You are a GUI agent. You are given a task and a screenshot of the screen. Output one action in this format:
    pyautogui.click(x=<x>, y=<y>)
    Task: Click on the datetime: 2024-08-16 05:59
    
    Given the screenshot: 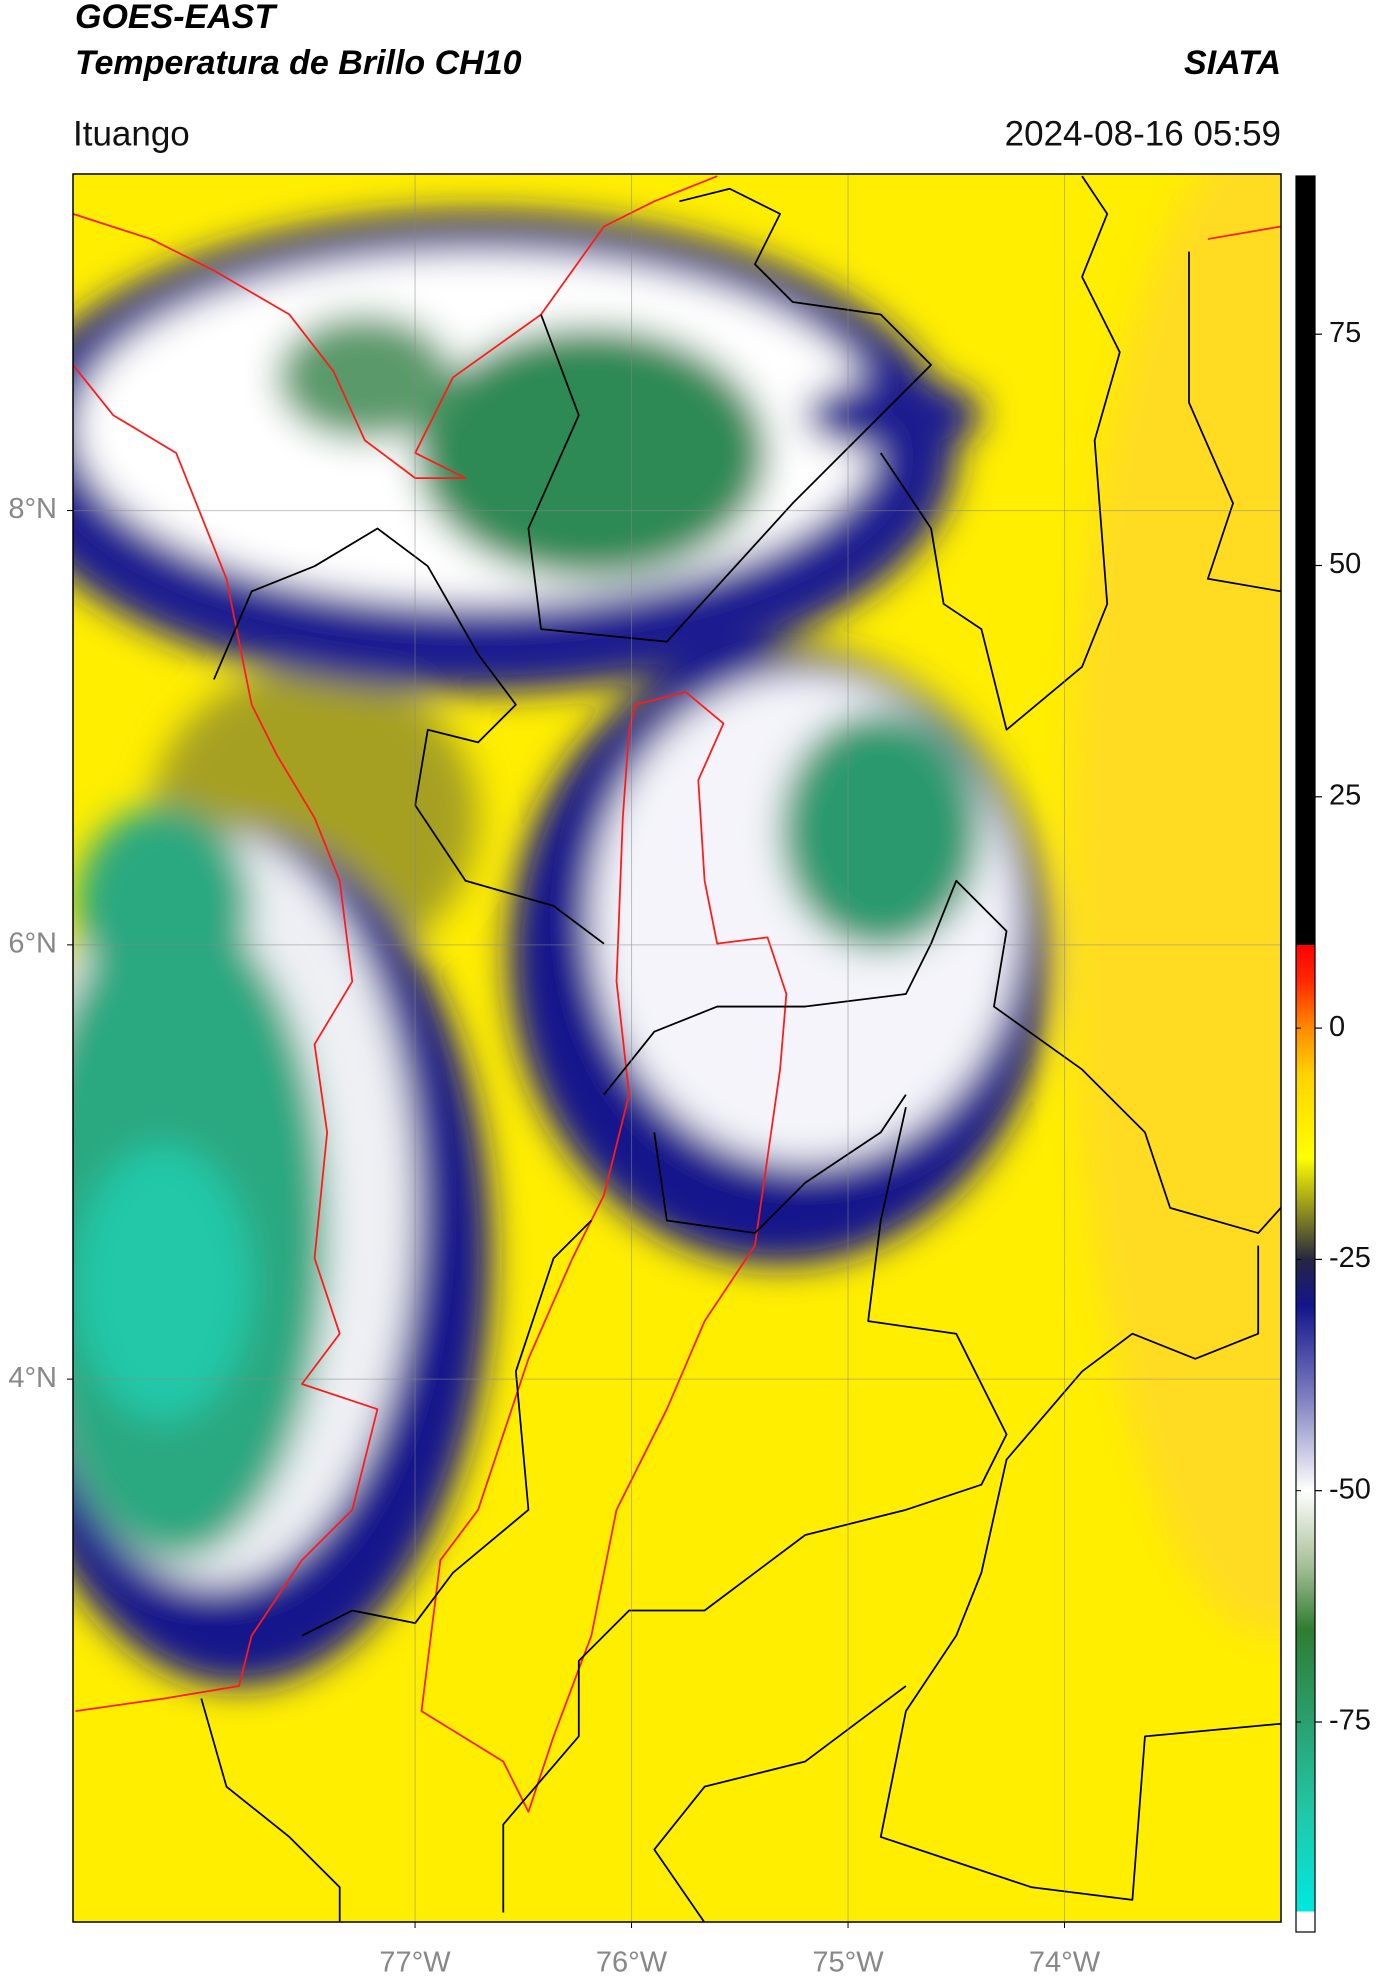 What is the action you would take?
    pyautogui.click(x=1143, y=133)
    